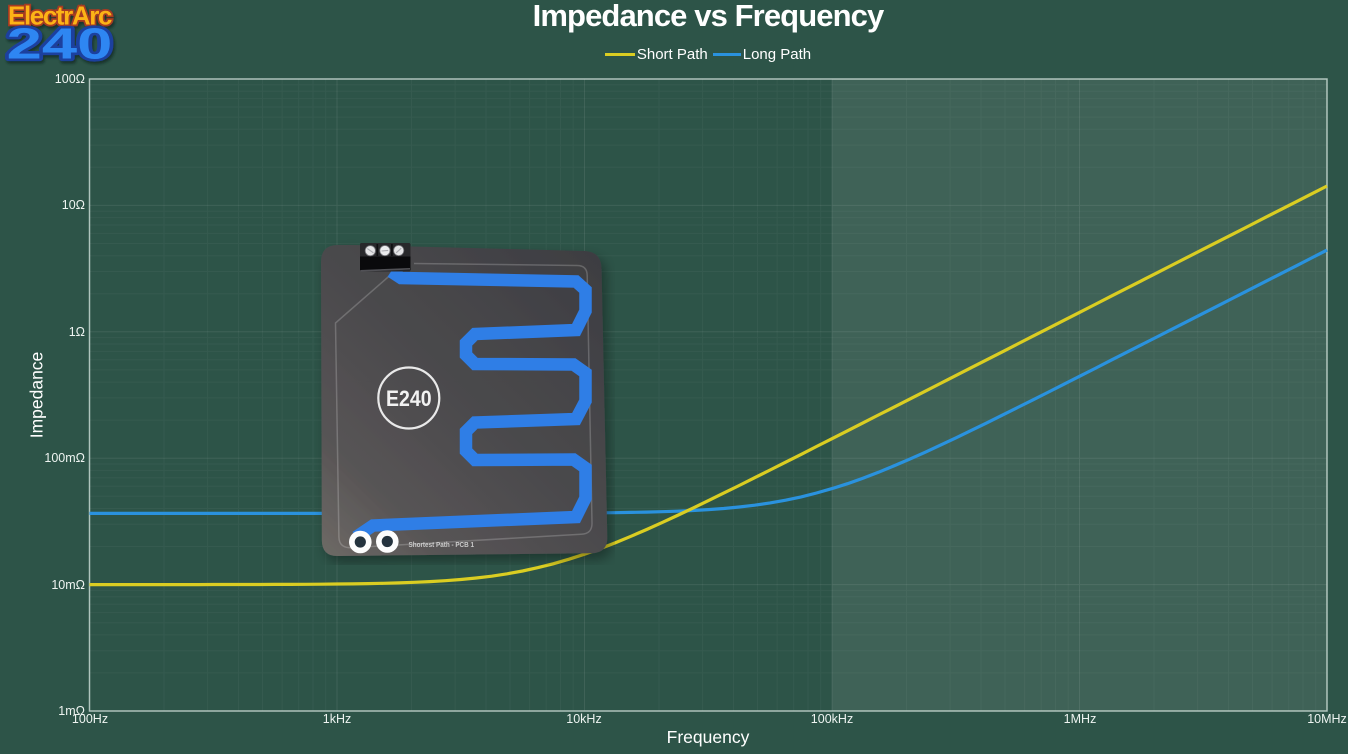  Describe the element at coordinates (442, 545) in the screenshot. I see `svg-text: Shortest Path - PCB 1` at that location.